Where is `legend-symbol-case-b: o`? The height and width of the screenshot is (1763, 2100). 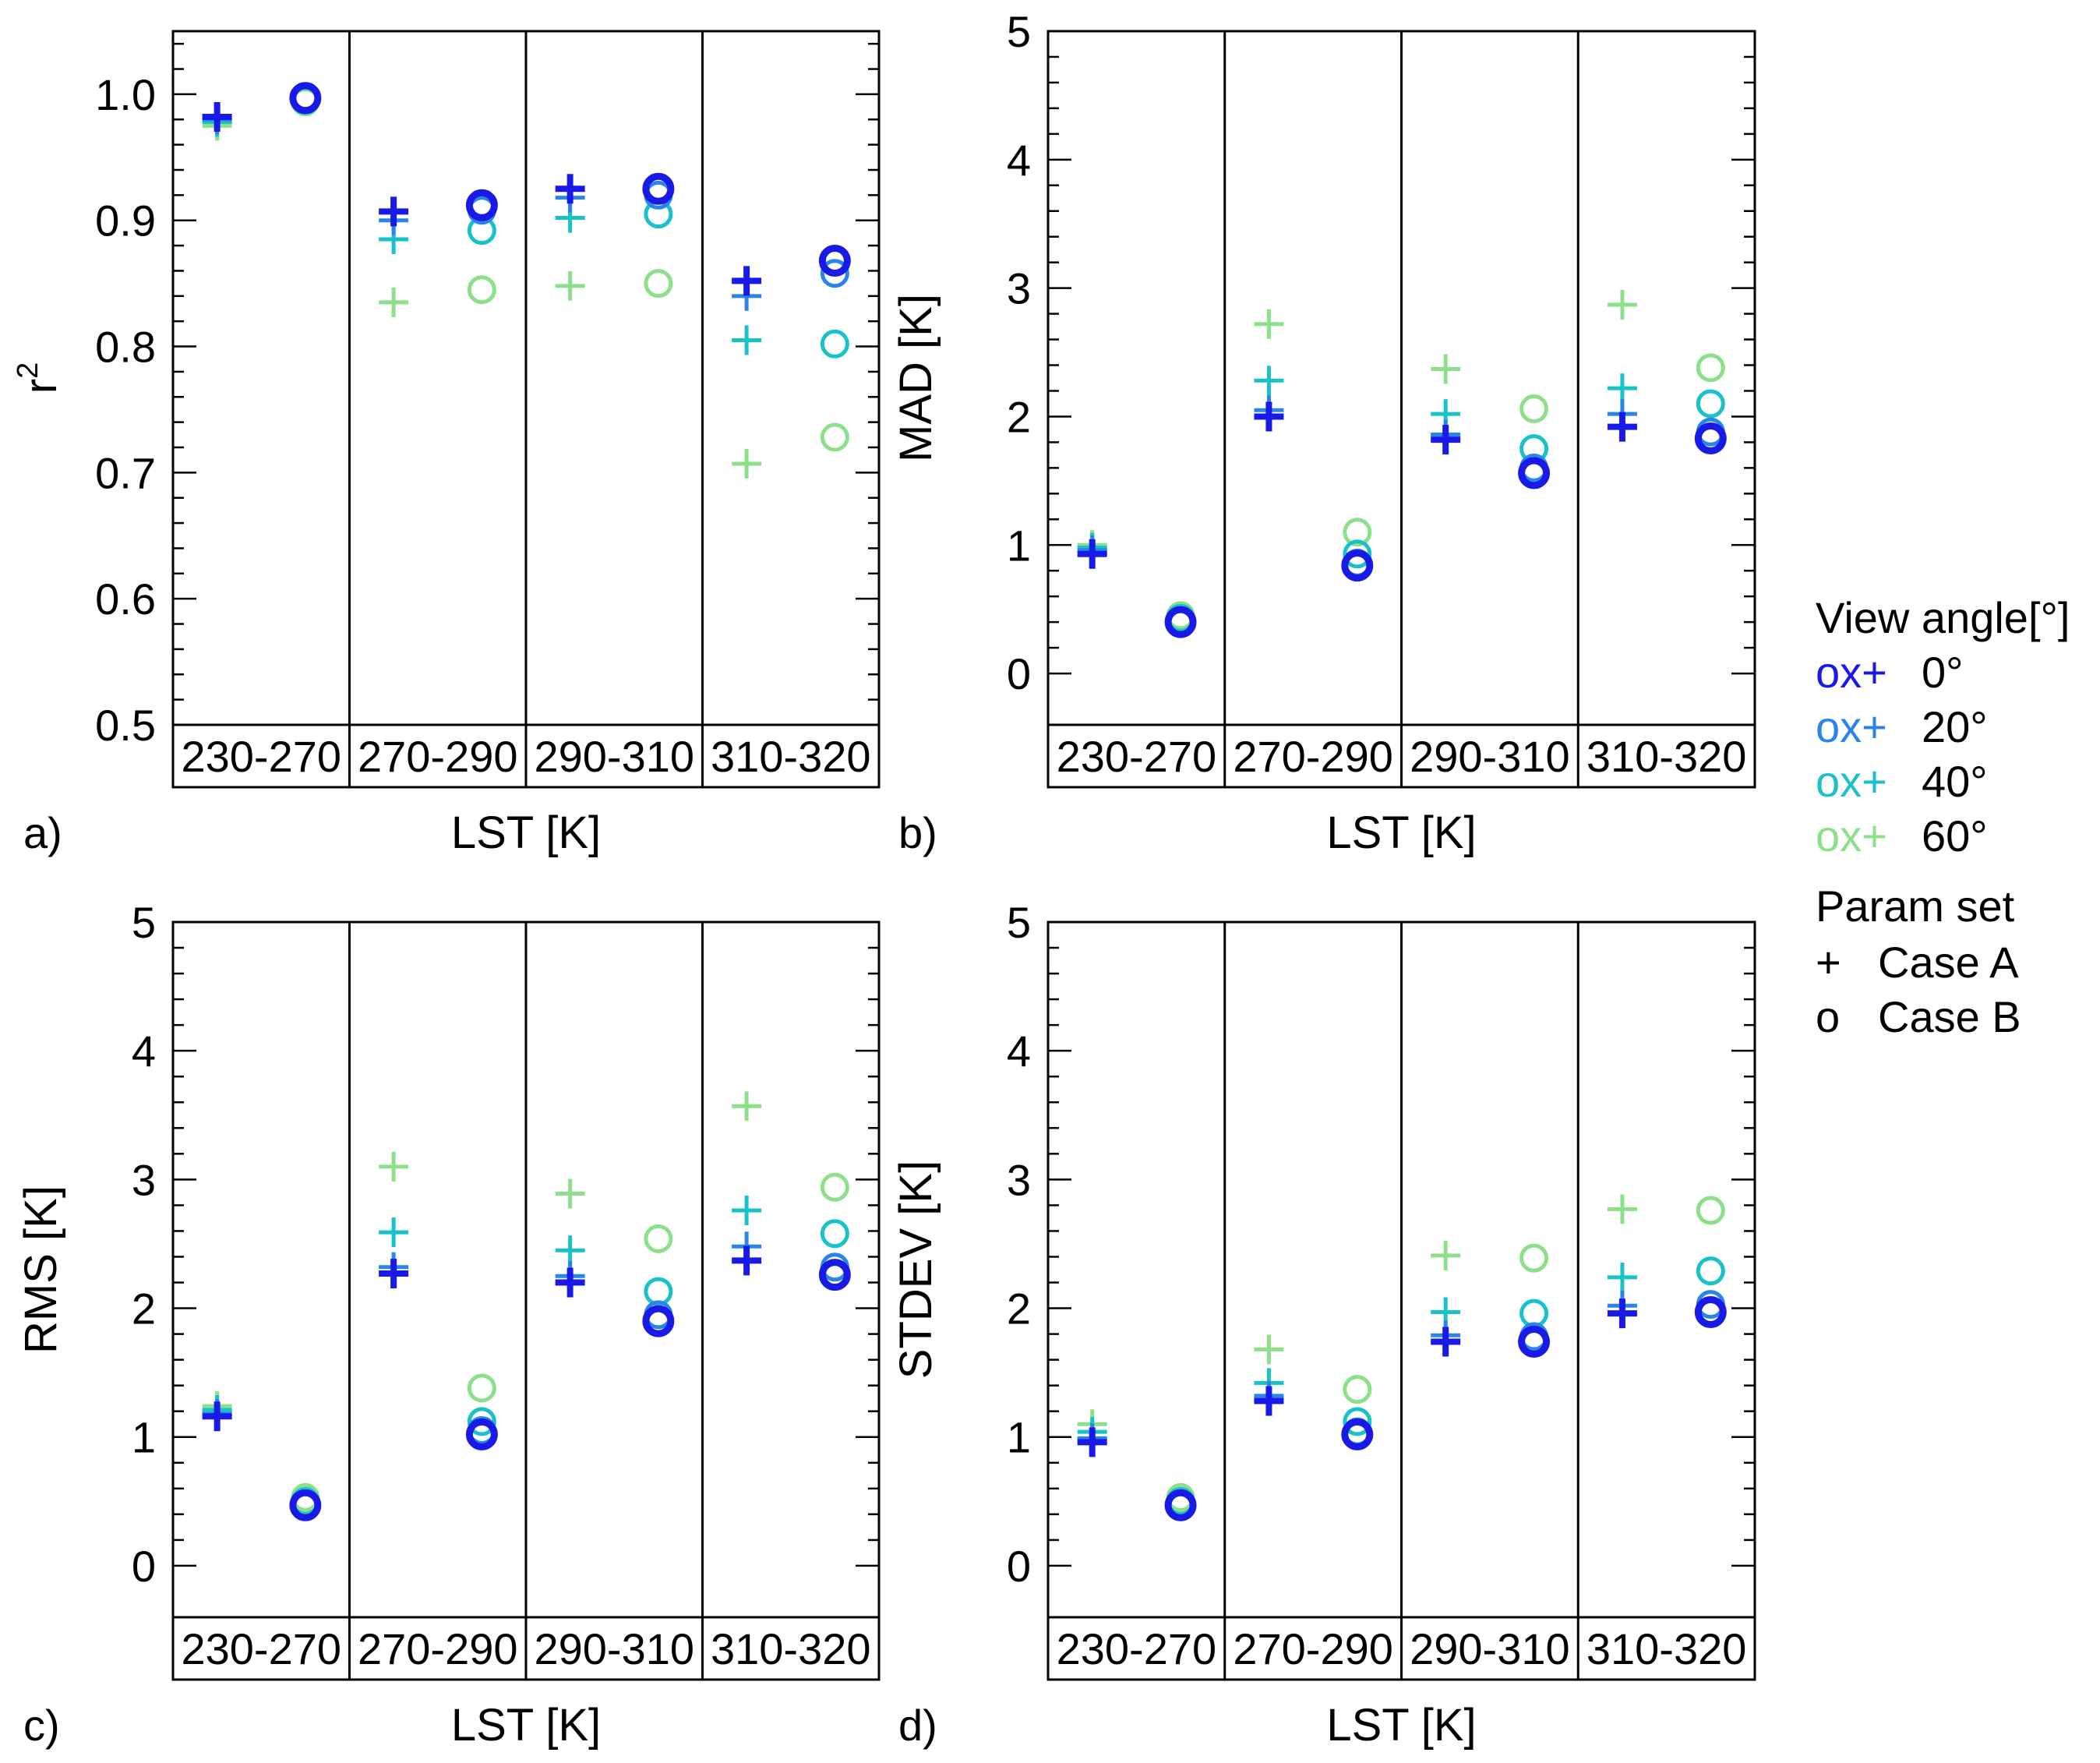
legend-symbol-case-b: o is located at coordinates (1828, 1016).